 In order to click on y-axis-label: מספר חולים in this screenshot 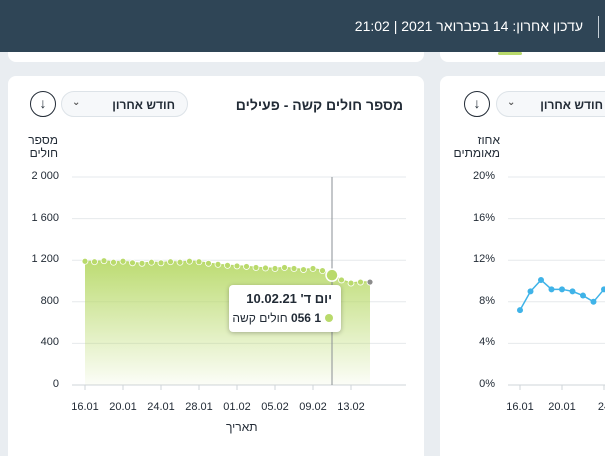, I will do `click(40, 147)`.